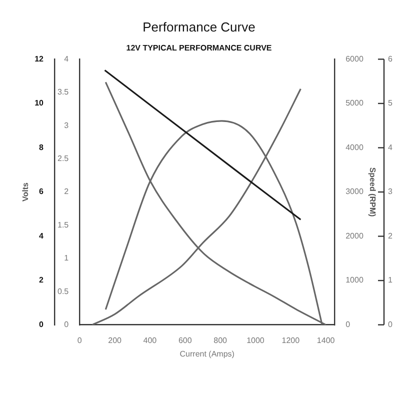 This screenshot has height=400, width=400. I want to click on y-tick-label: 4, so click(41, 235).